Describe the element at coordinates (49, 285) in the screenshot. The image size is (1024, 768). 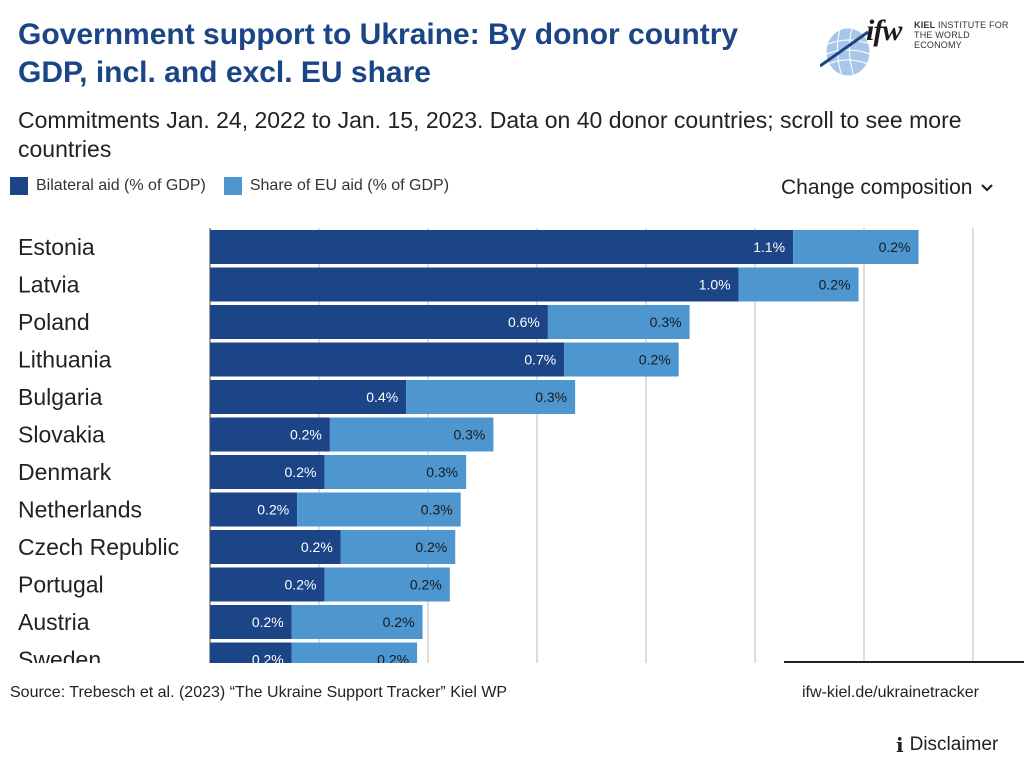
I see `category-label: Latvia` at that location.